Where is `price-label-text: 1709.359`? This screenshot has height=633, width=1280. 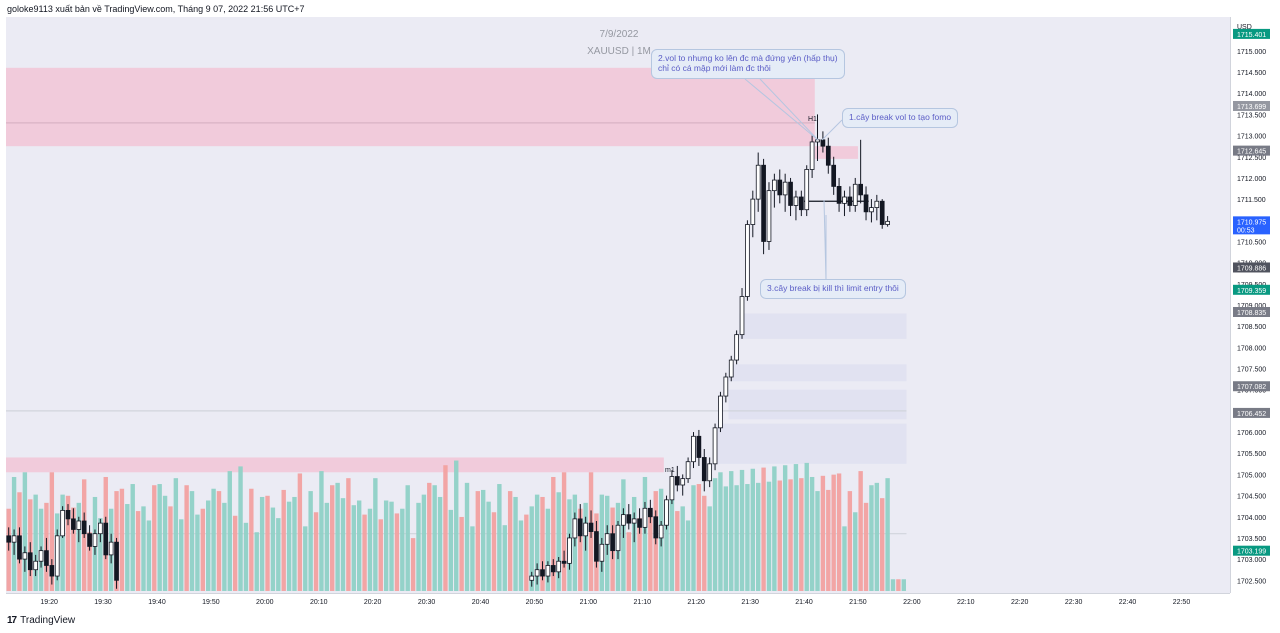 price-label-text: 1709.359 is located at coordinates (1251, 291).